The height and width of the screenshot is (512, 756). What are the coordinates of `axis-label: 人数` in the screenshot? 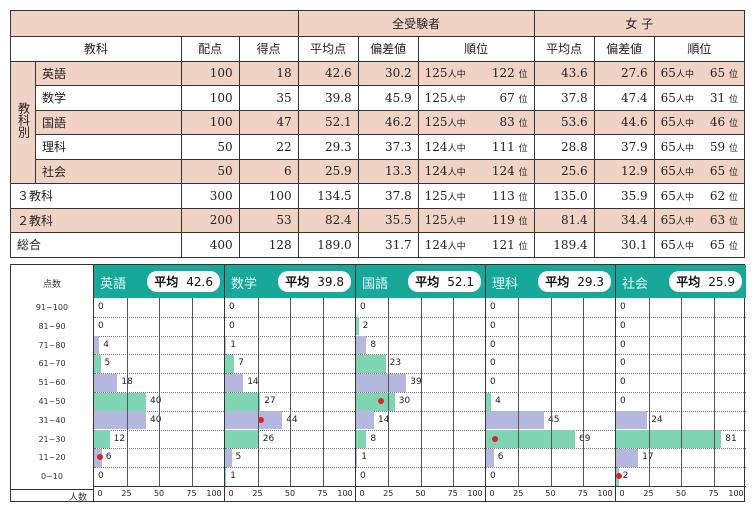 It's located at (52, 496).